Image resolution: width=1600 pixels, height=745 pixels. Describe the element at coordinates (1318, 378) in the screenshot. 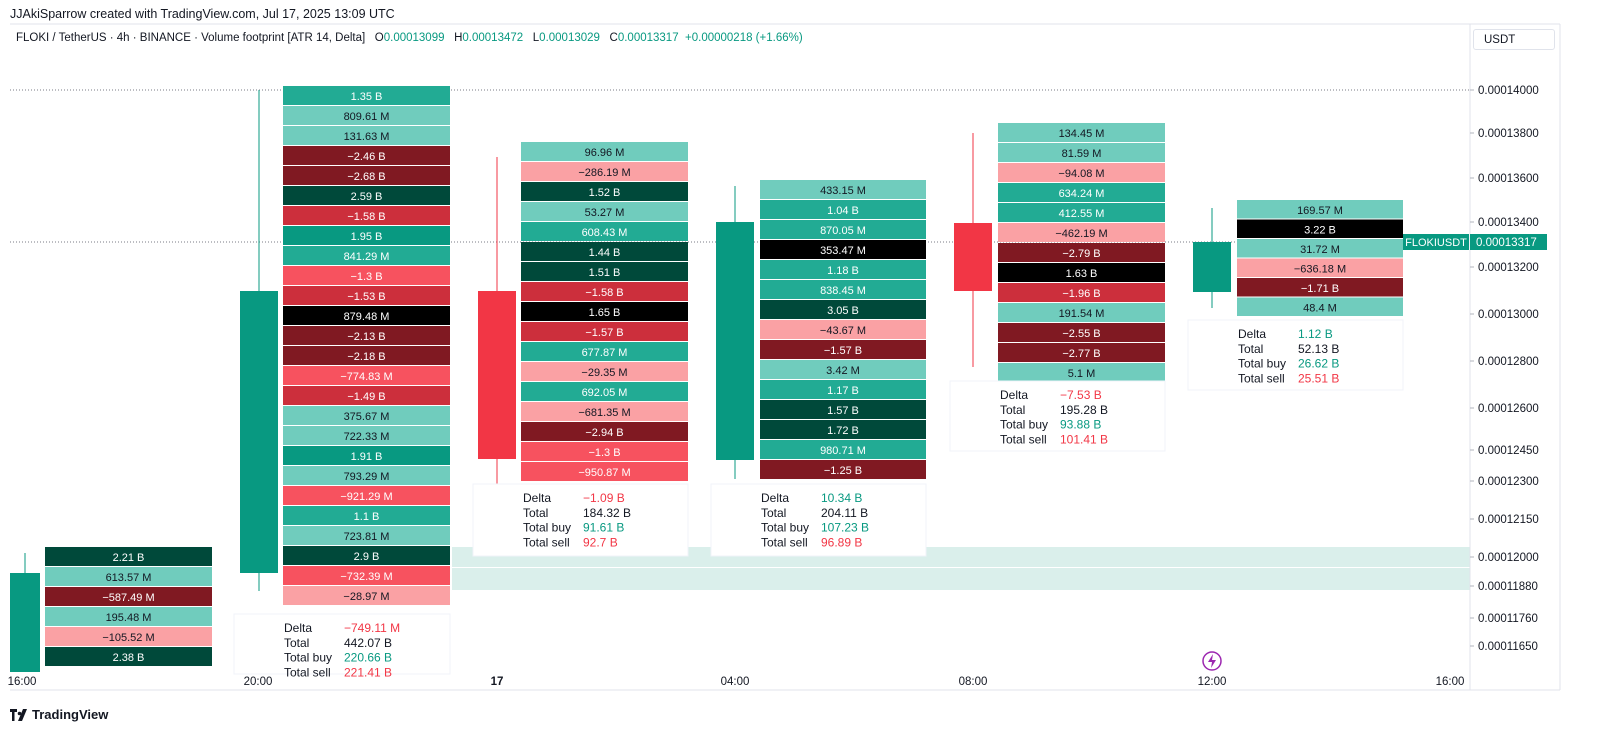

I see `summary-value: 25.51 B` at that location.